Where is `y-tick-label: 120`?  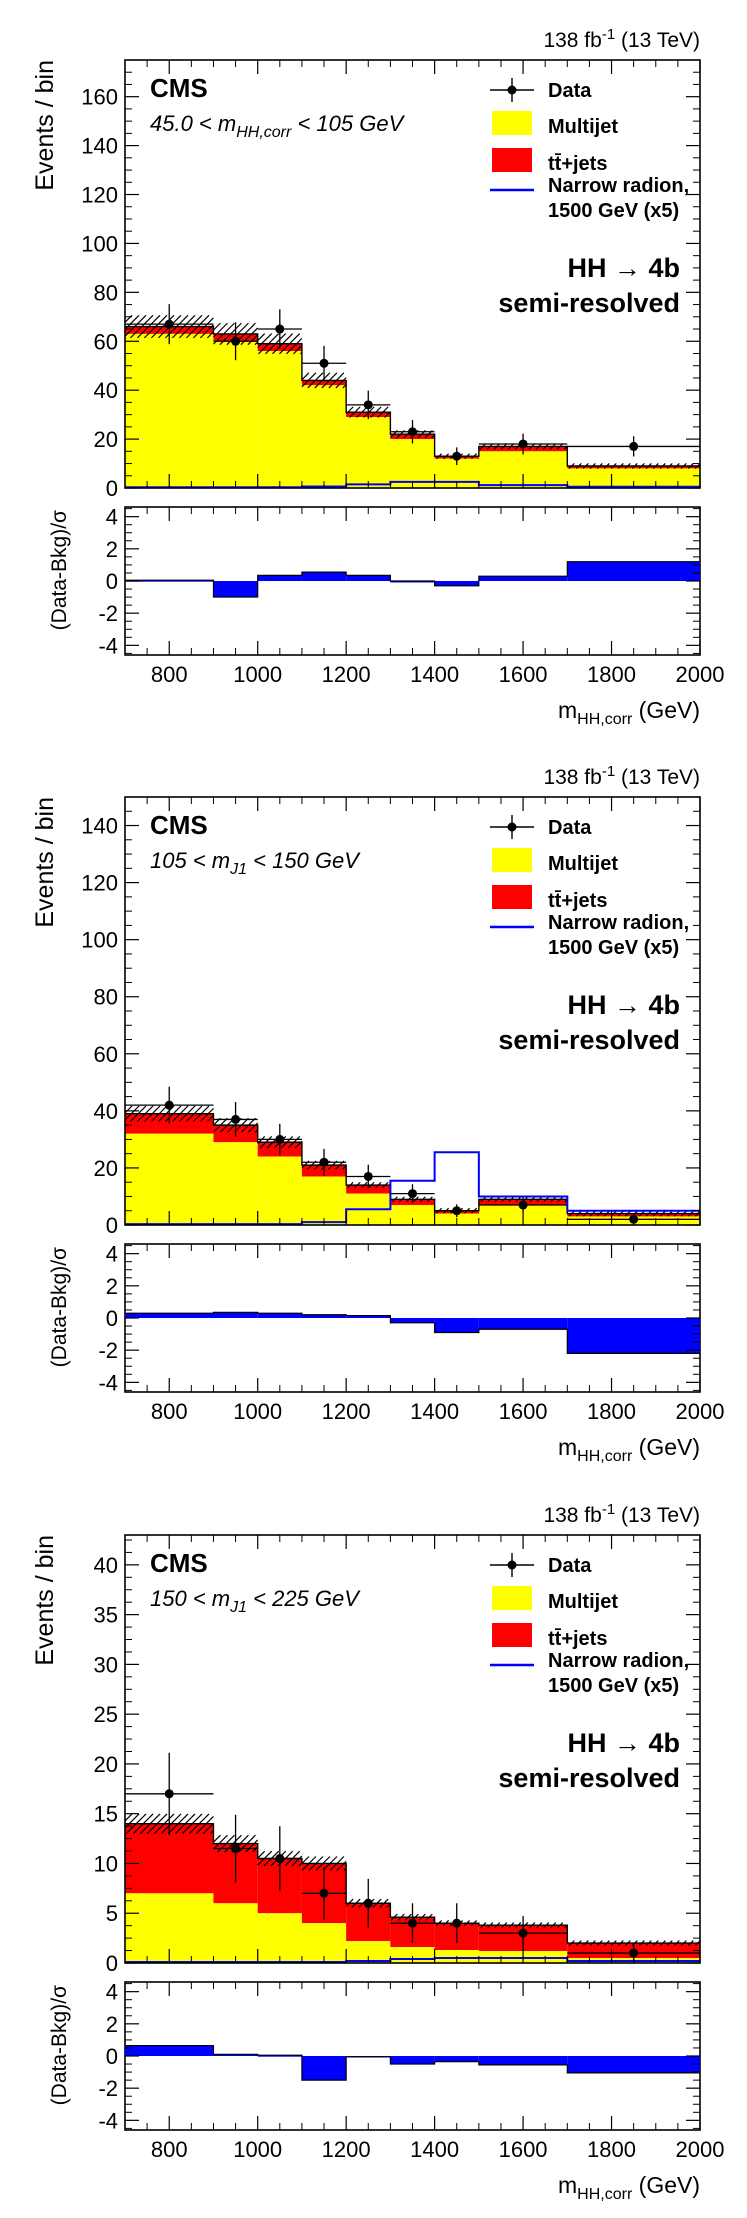
y-tick-label: 120 is located at coordinates (99, 195).